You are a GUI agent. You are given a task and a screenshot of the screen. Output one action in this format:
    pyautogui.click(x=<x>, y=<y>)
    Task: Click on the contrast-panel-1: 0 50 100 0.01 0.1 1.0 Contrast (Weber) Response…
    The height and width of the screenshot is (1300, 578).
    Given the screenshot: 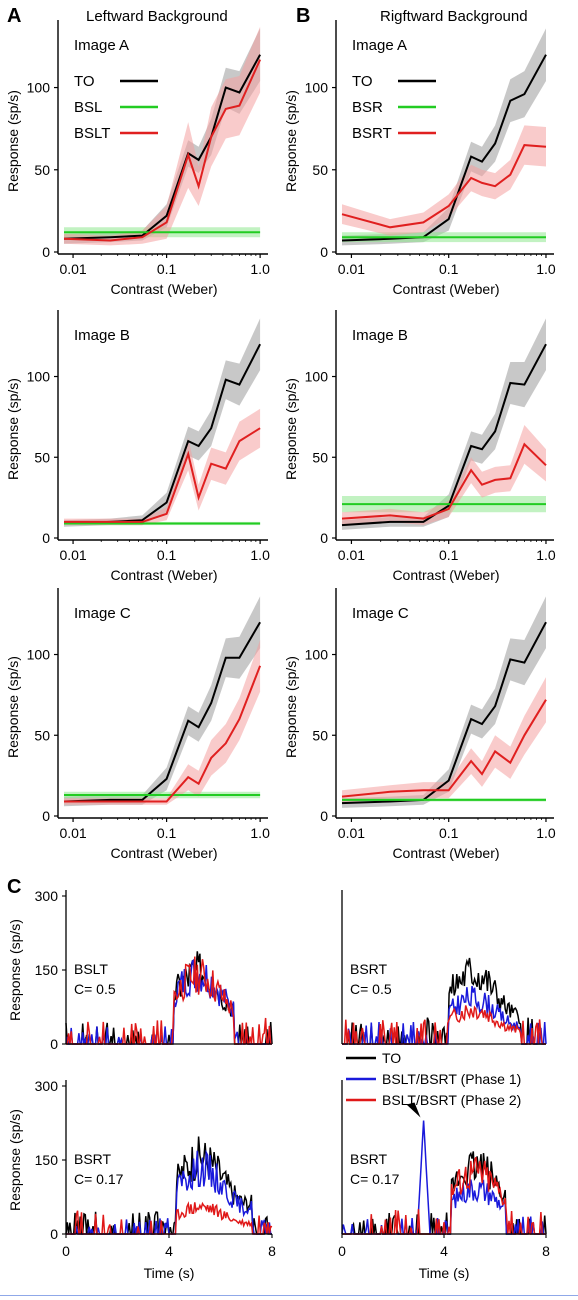 What is the action you would take?
    pyautogui.click(x=137, y=158)
    